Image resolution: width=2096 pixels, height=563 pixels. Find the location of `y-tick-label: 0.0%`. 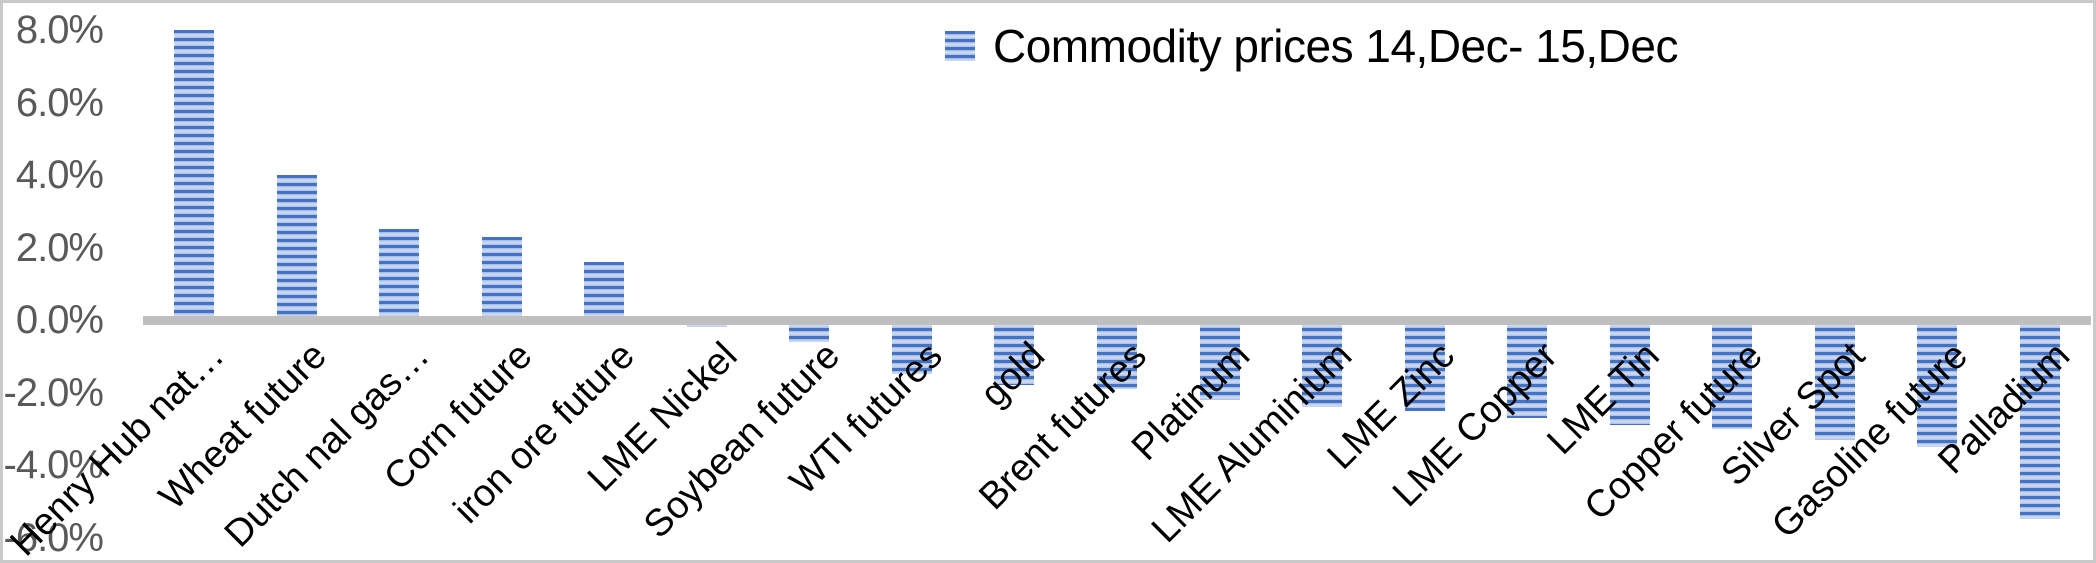

y-tick-label: 0.0% is located at coordinates (59, 320).